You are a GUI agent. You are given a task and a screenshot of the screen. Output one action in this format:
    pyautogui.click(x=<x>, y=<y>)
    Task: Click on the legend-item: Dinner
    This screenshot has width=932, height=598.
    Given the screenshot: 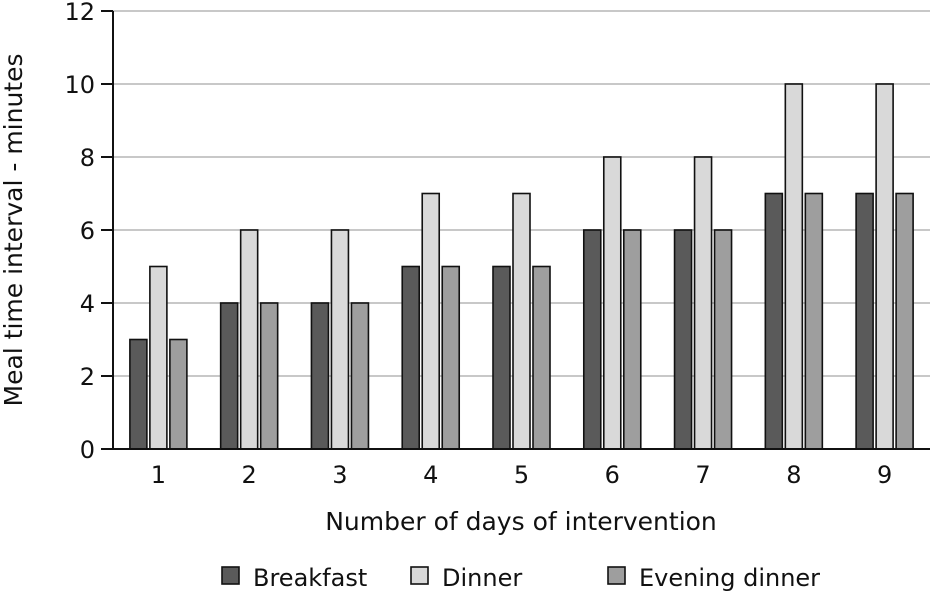 What is the action you would take?
    pyautogui.click(x=466, y=578)
    